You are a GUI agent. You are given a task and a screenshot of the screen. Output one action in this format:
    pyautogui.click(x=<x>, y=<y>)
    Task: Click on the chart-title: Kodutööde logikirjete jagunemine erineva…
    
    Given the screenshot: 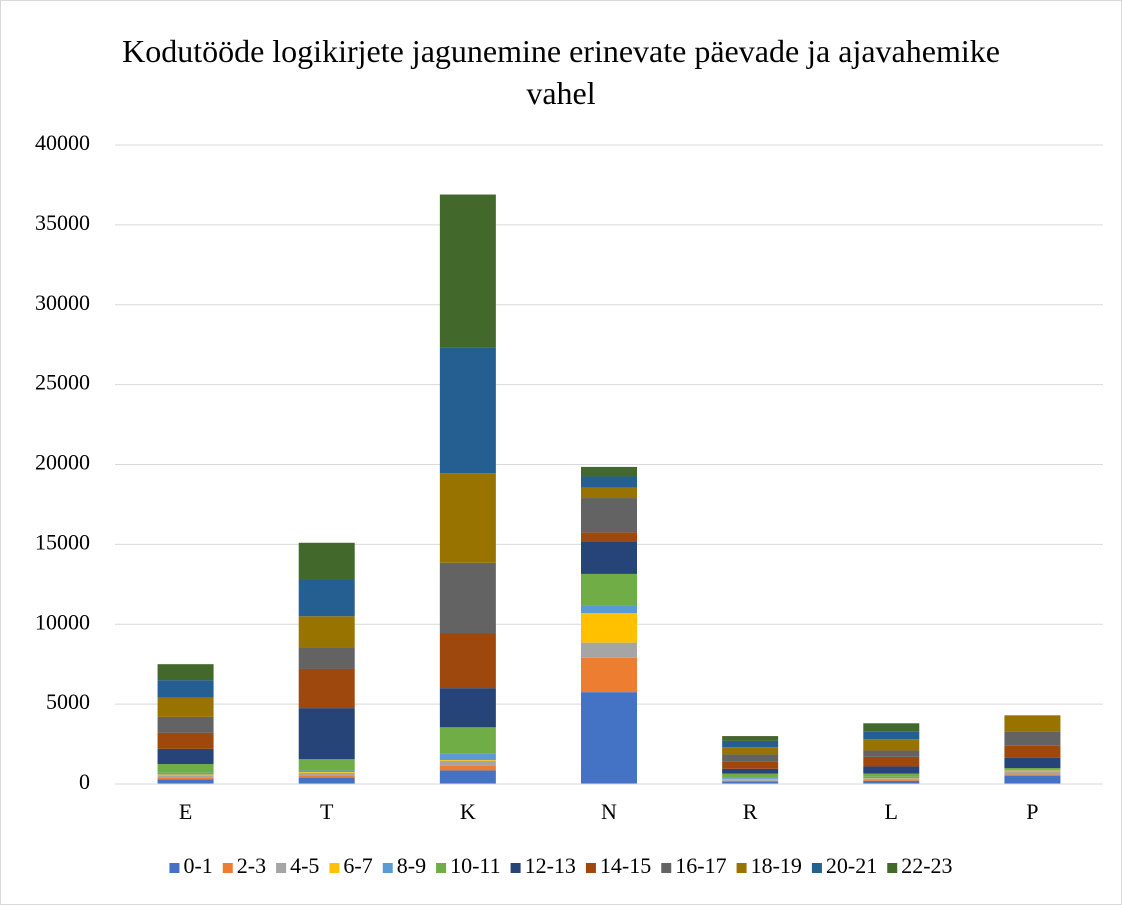 What is the action you would take?
    pyautogui.click(x=561, y=72)
    